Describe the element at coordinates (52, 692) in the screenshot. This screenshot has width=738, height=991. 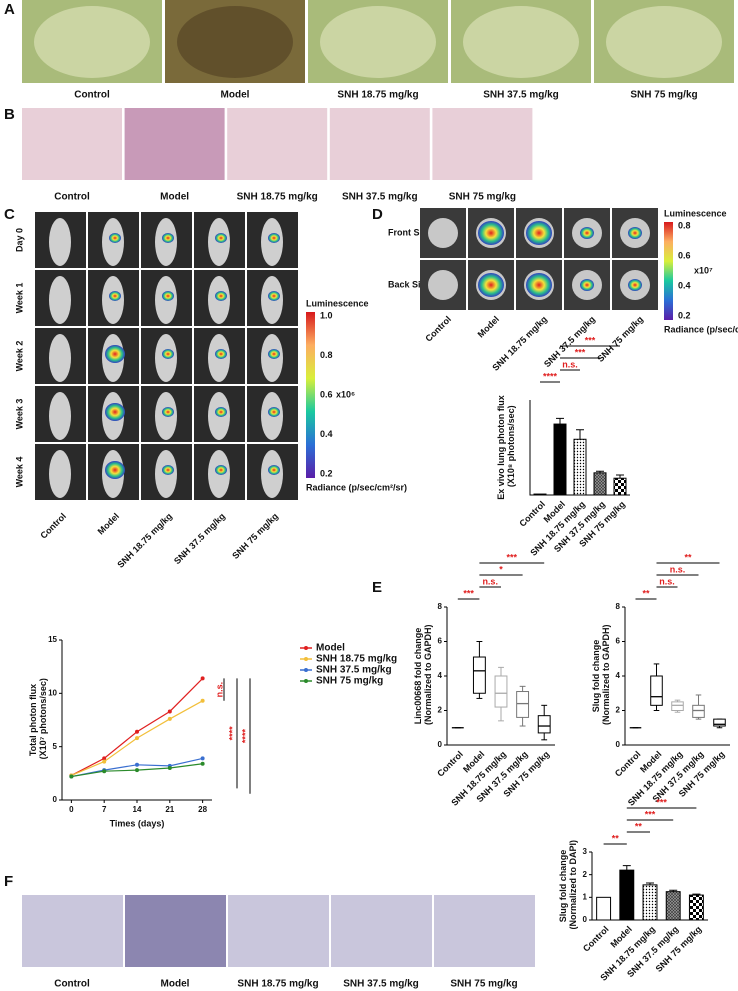
I see `y-tick-label: 10` at that location.